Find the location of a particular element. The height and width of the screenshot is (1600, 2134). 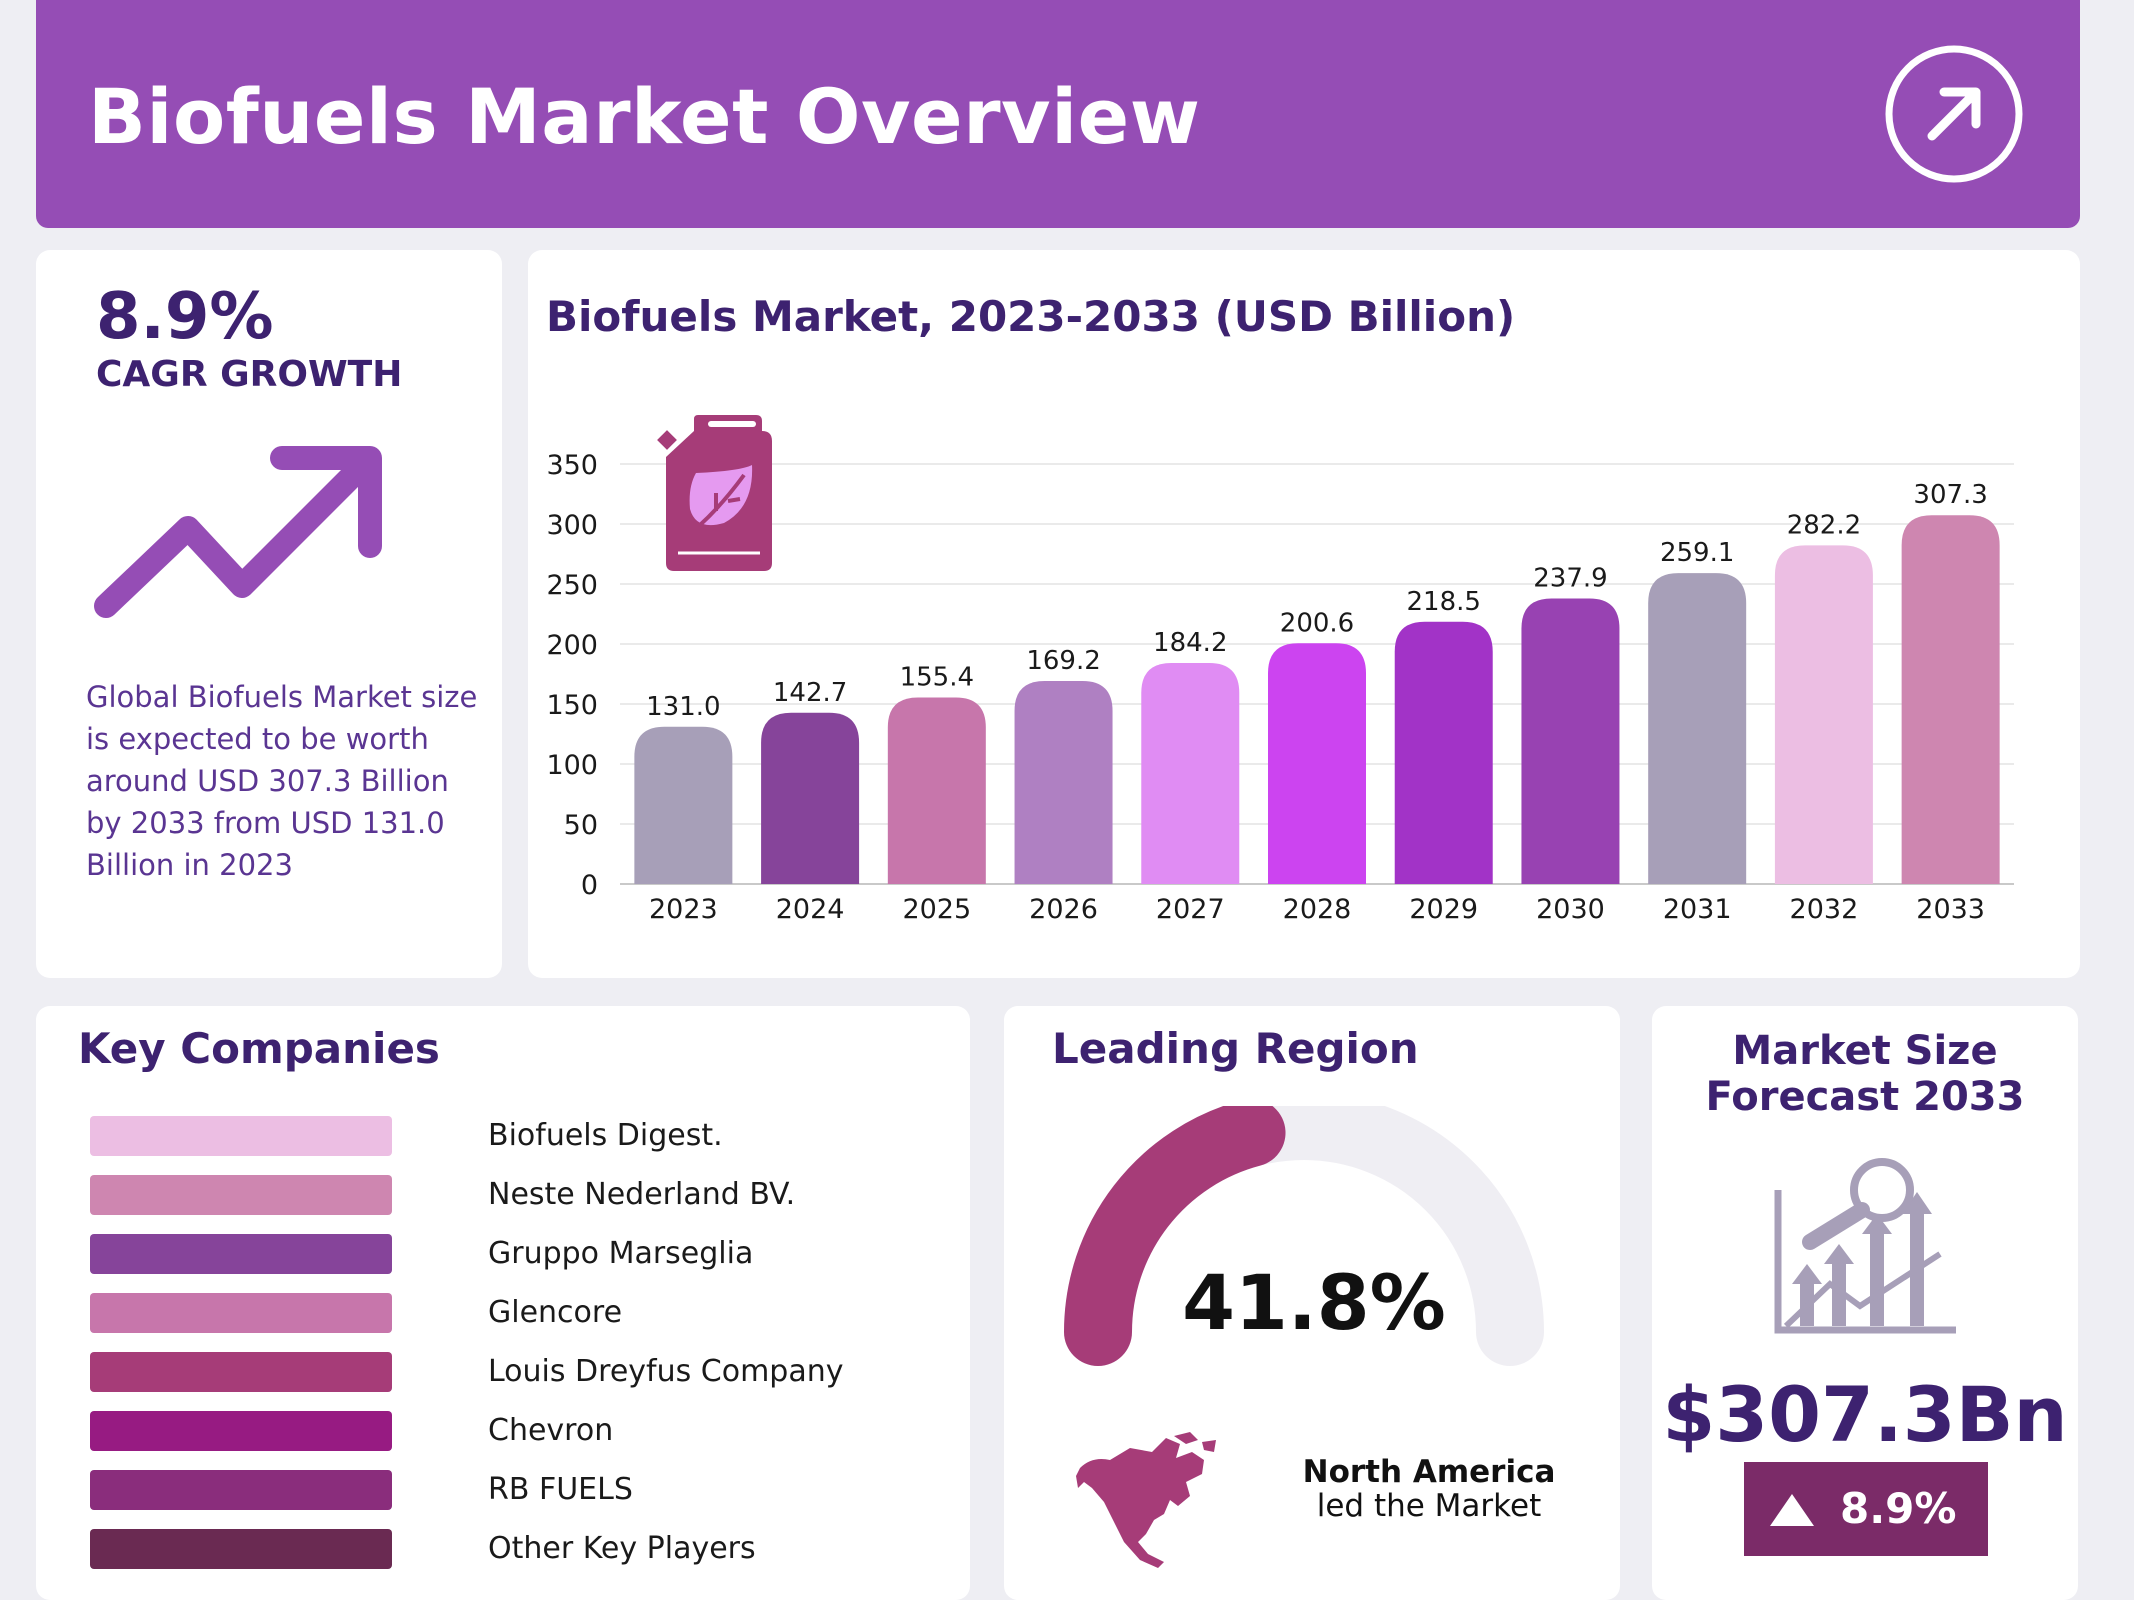

page-title: Biofuels Market Overview is located at coordinates (644, 116).